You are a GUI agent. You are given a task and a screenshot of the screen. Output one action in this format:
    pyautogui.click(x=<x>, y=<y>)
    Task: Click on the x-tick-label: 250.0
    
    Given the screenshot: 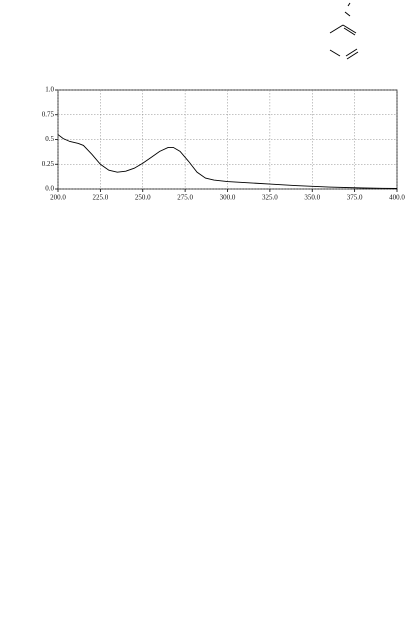 What is the action you would take?
    pyautogui.click(x=143, y=198)
    